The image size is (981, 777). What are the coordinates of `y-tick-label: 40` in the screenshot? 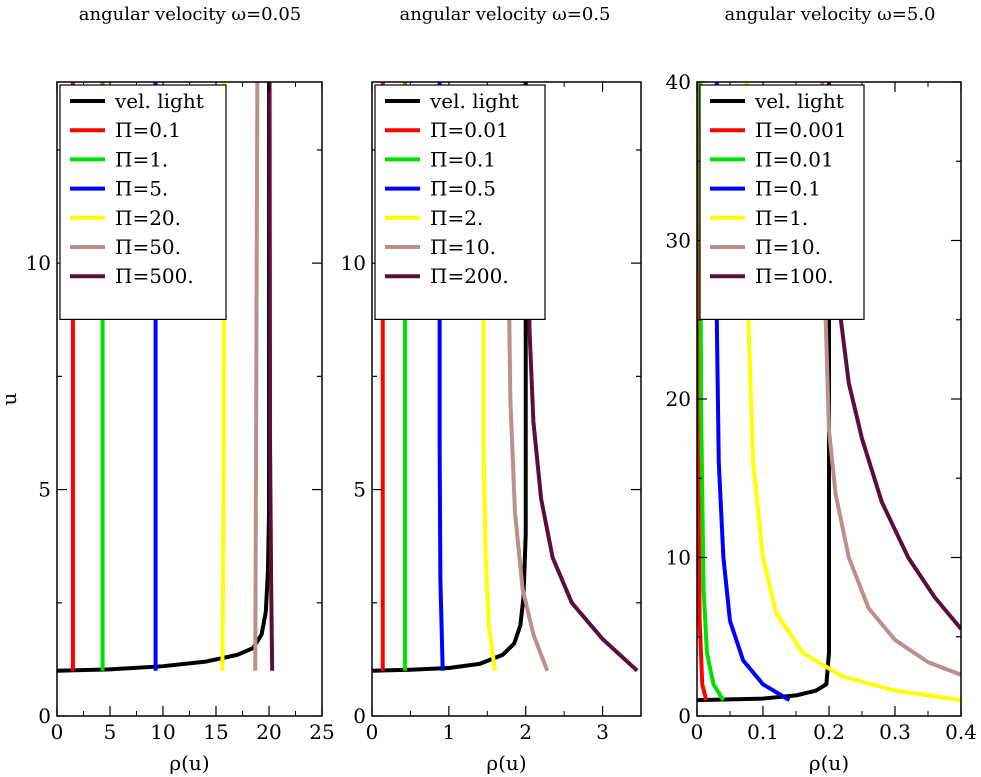 It's located at (678, 82).